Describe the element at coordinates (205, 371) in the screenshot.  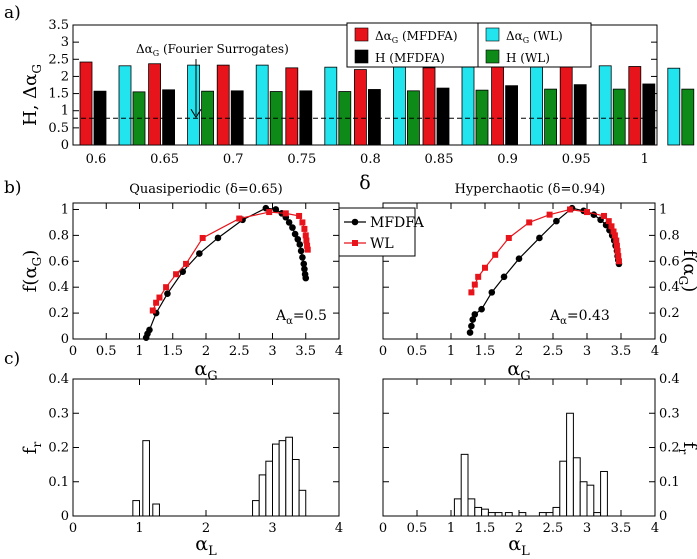
I see `x-axis-label: αG​` at that location.